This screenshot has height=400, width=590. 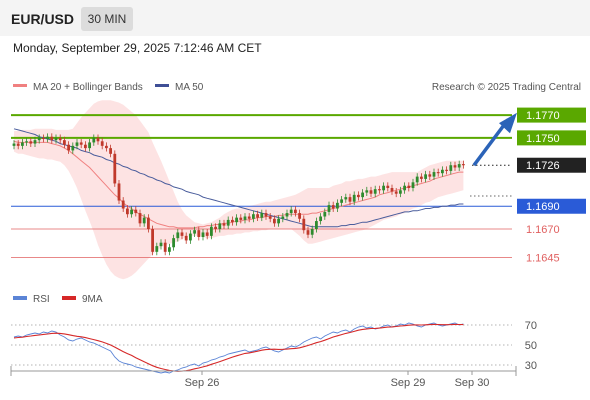 What do you see at coordinates (107, 19) in the screenshot?
I see `timeframe-button: 30 MIN` at bounding box center [107, 19].